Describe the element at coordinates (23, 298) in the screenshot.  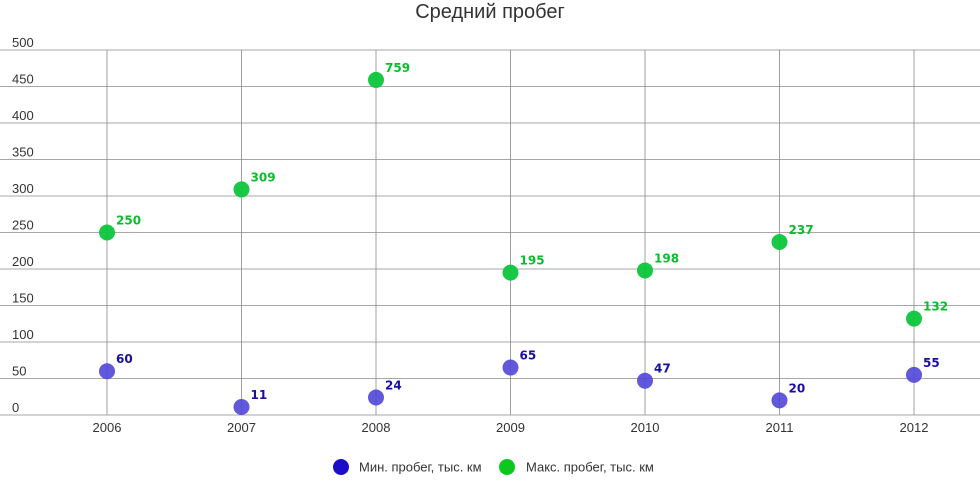
I see `y-tick-label: 150` at that location.